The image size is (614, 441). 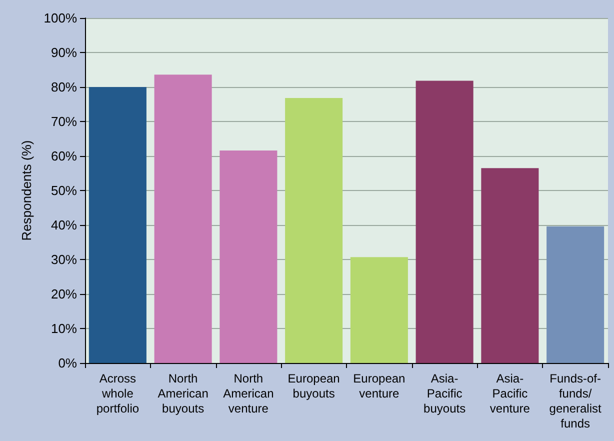 What do you see at coordinates (68, 363) in the screenshot?
I see `y-tick-label: 0%` at bounding box center [68, 363].